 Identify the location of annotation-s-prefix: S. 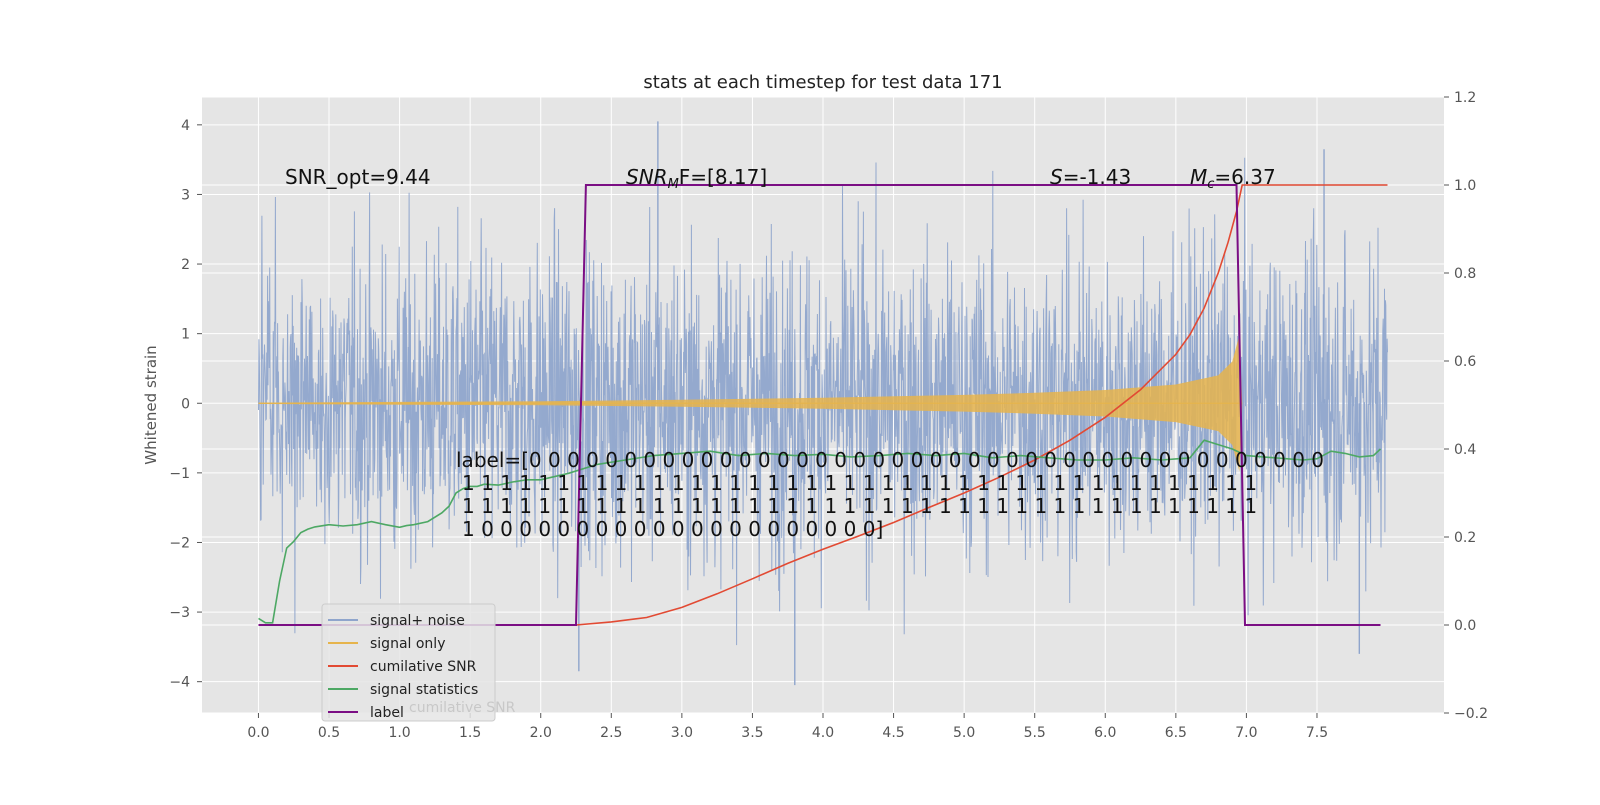
(1056, 177).